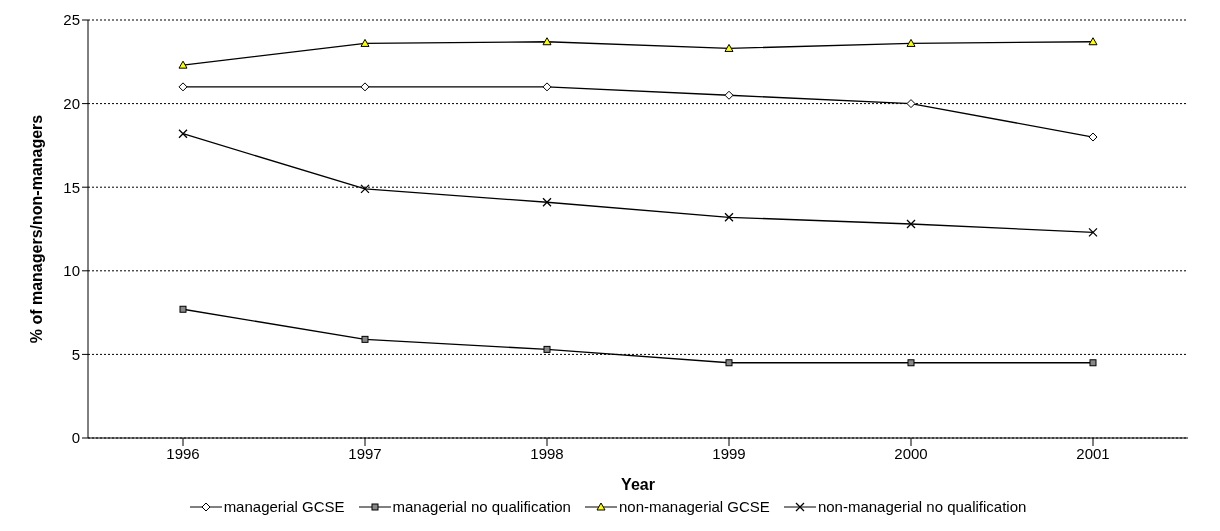  I want to click on x-tick-label: 1998, so click(547, 453).